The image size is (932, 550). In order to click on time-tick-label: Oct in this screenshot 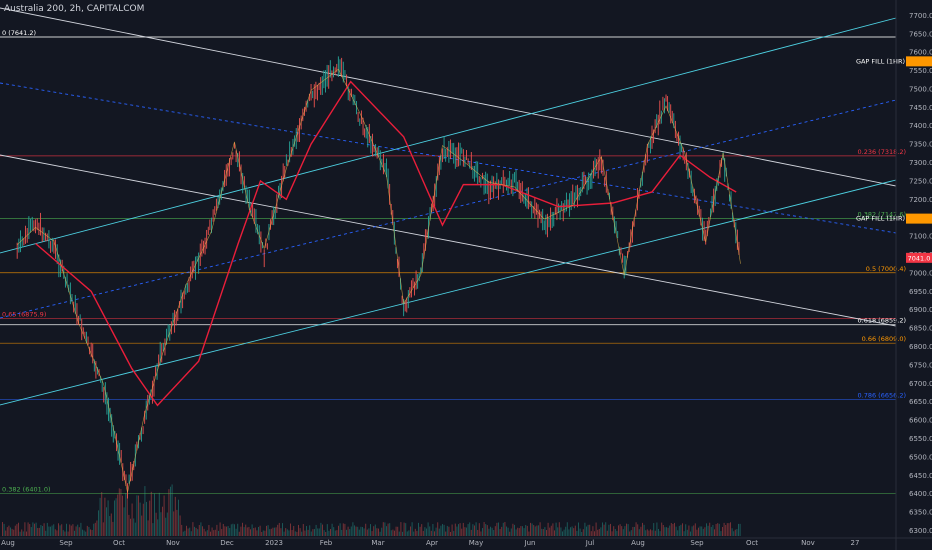, I will do `click(752, 543)`.